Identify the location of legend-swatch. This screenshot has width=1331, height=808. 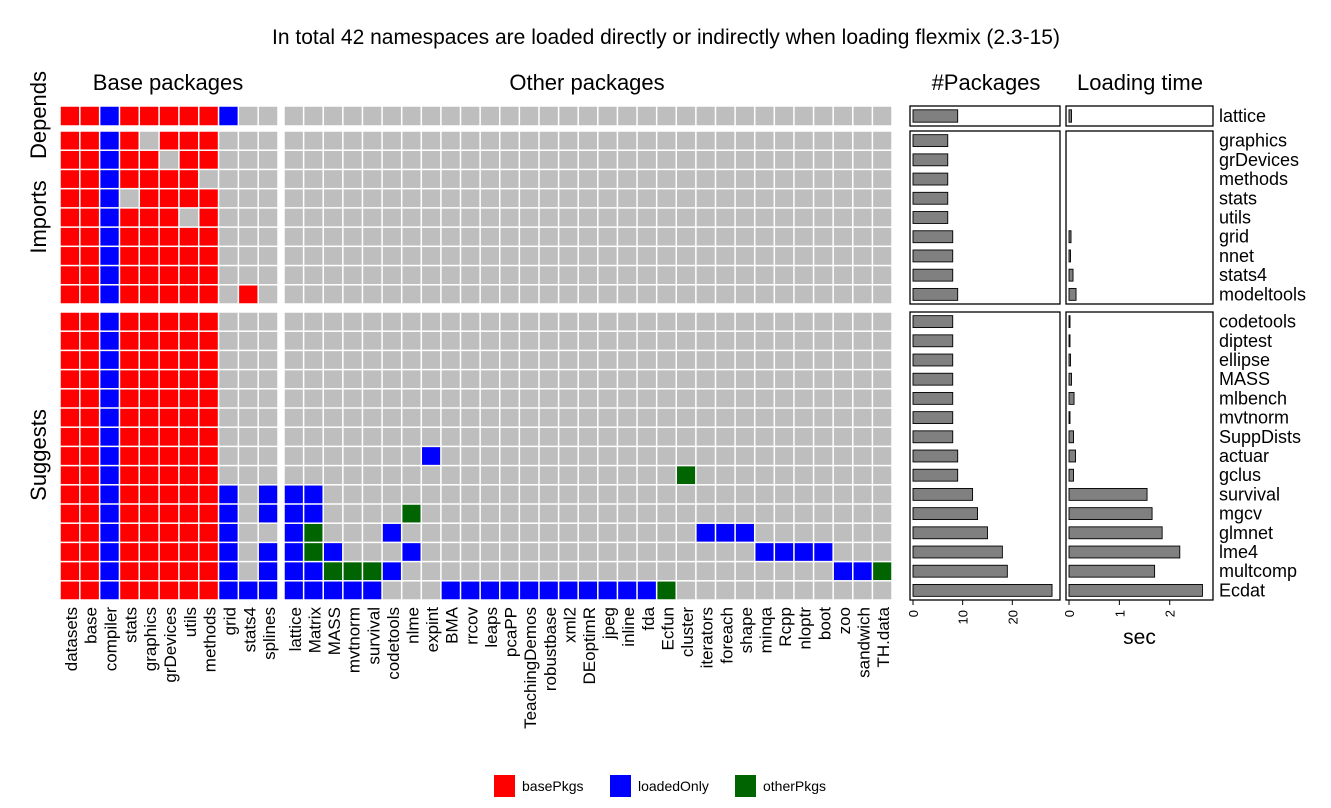
(745, 786).